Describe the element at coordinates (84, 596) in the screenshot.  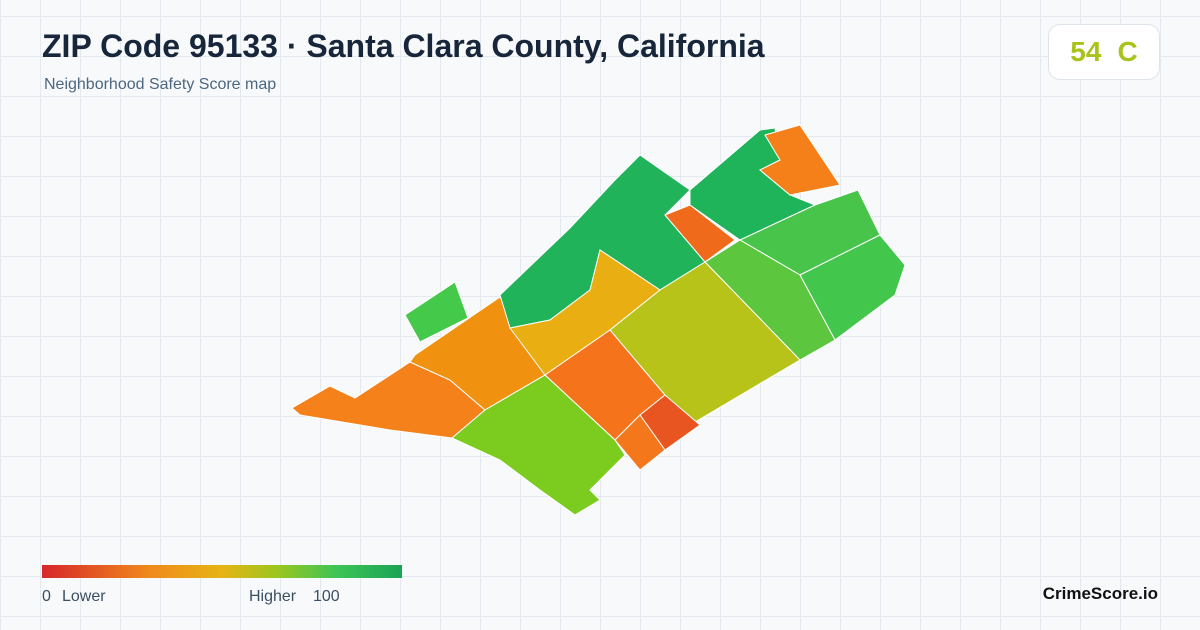
I see `legend-low: Lower` at that location.